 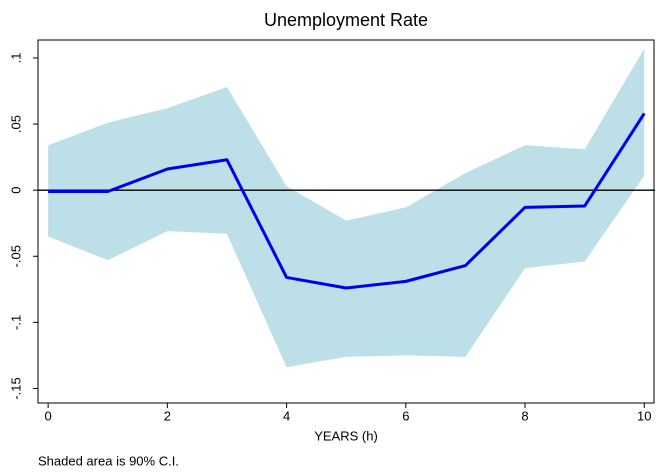 What do you see at coordinates (108, 460) in the screenshot?
I see `note: Shaded area is 90% C.I.` at bounding box center [108, 460].